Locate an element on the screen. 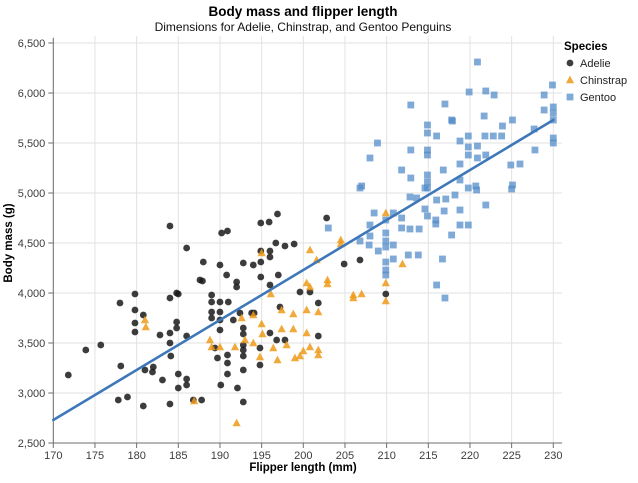 The image size is (638, 483). y-tick-label: 4,000 is located at coordinates (32, 294).